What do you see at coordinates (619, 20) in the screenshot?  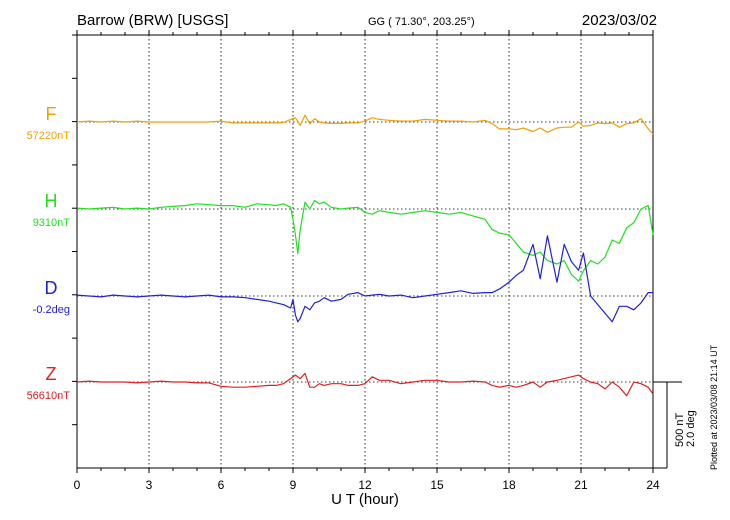 I see `date-label: 2023/03/02` at bounding box center [619, 20].